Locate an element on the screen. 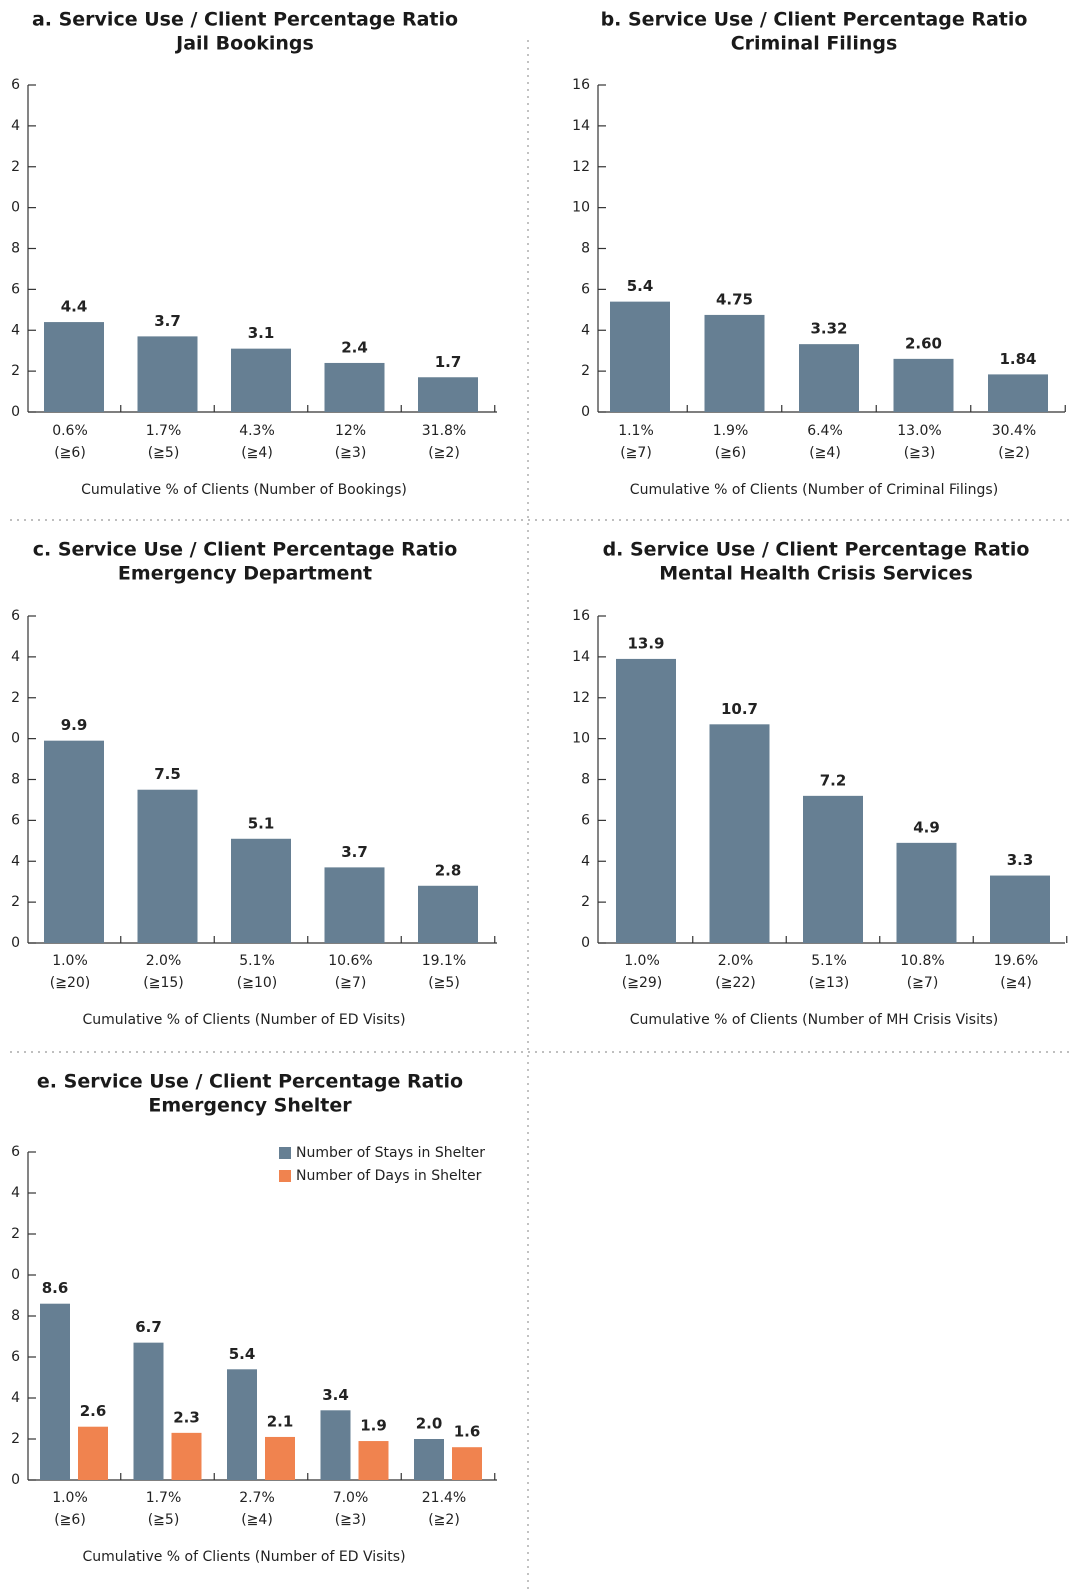 Image resolution: width=1084 pixels, height=1594 pixels. value-label: 4.9 is located at coordinates (926, 827).